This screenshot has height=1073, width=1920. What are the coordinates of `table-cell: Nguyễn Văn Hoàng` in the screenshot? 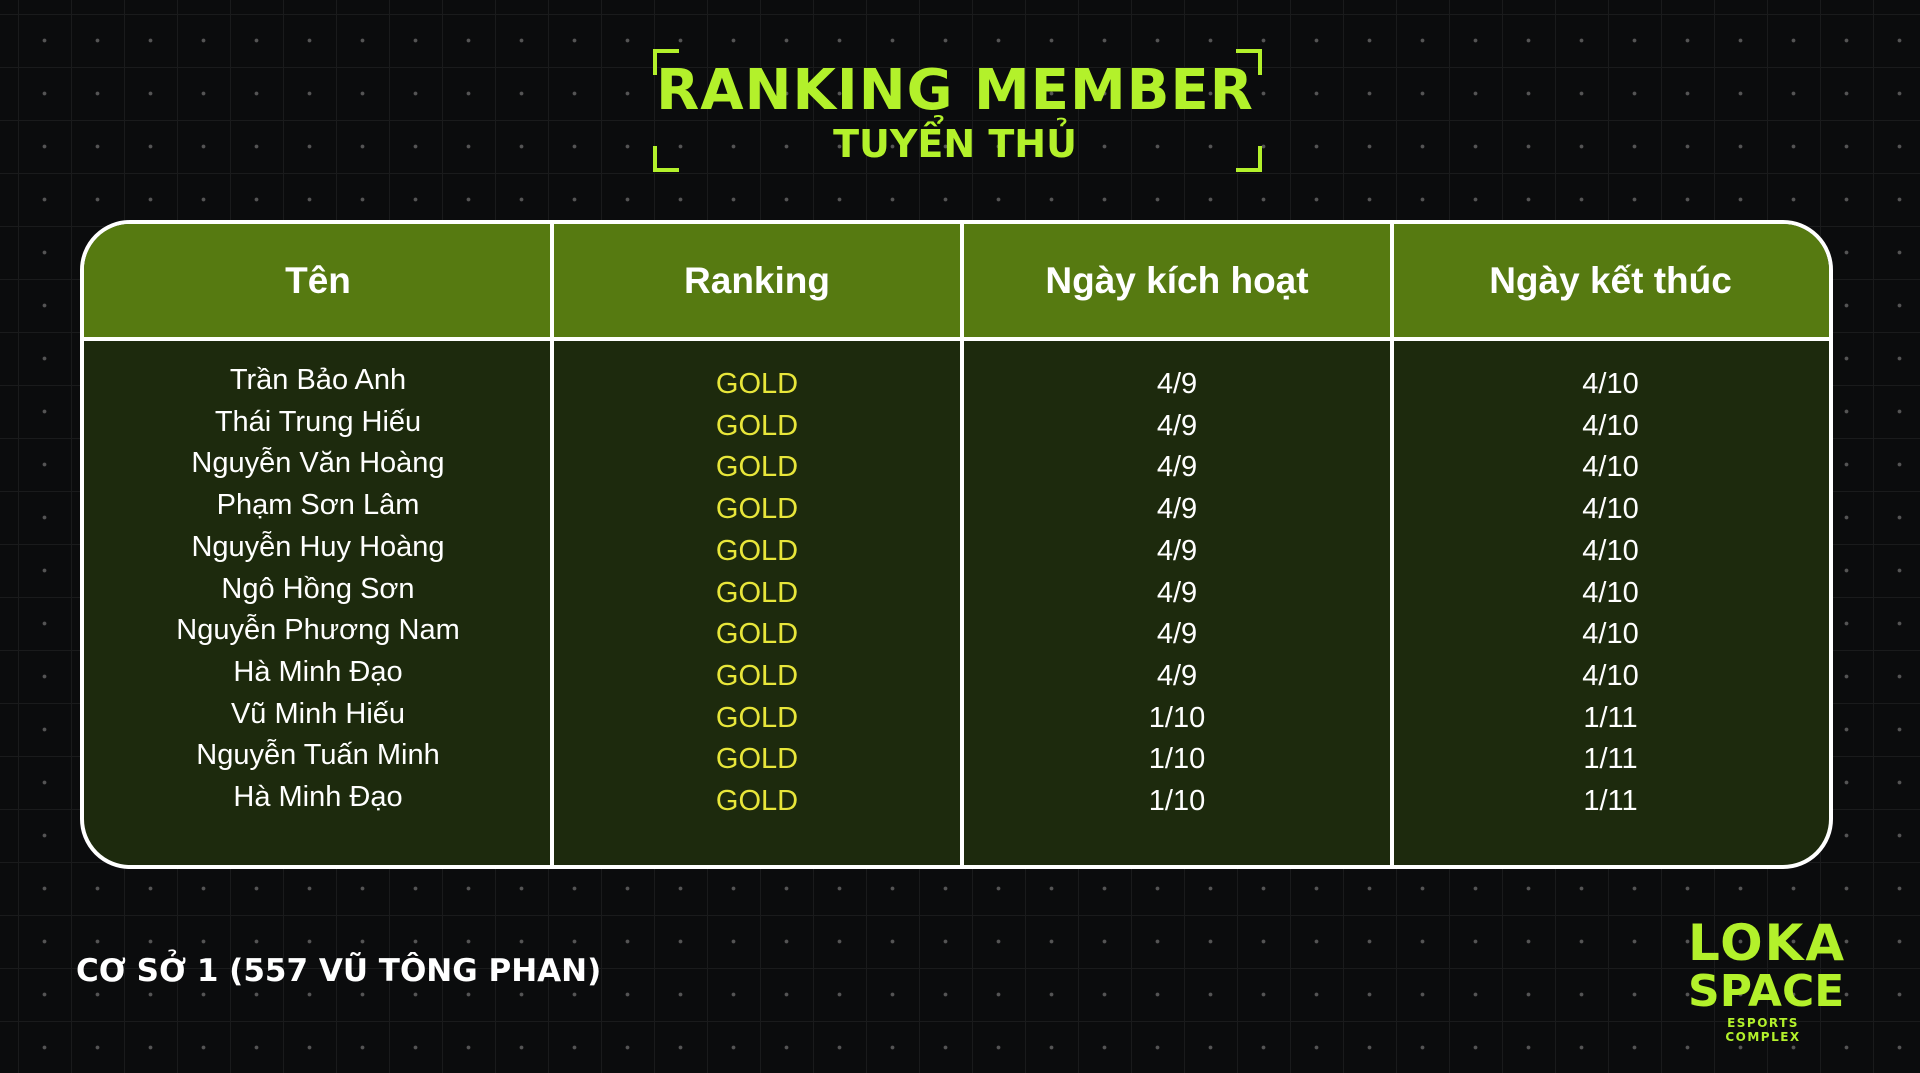 It's located at (318, 463).